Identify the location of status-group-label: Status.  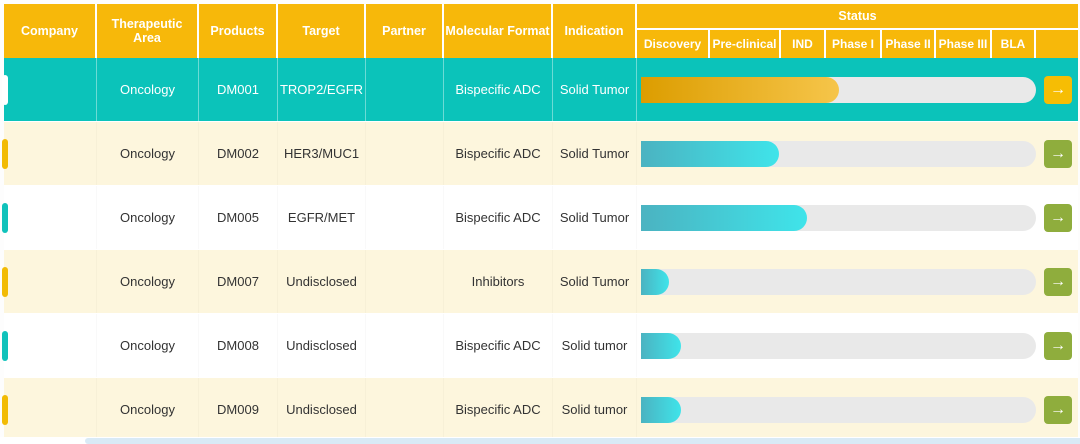
(857, 17).